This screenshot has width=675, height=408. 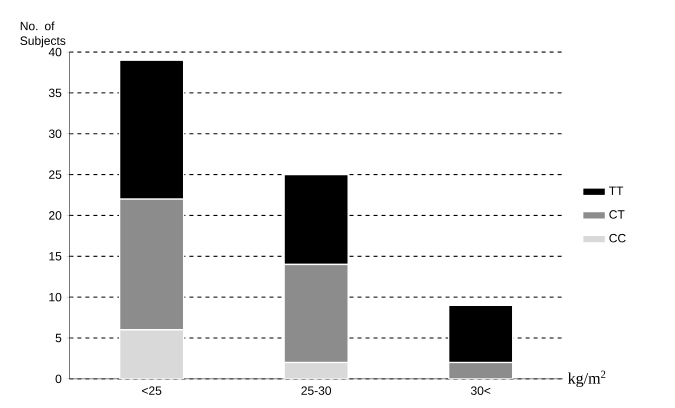 I want to click on x-axis-title: kg/m$^{2}$, so click(x=587, y=378).